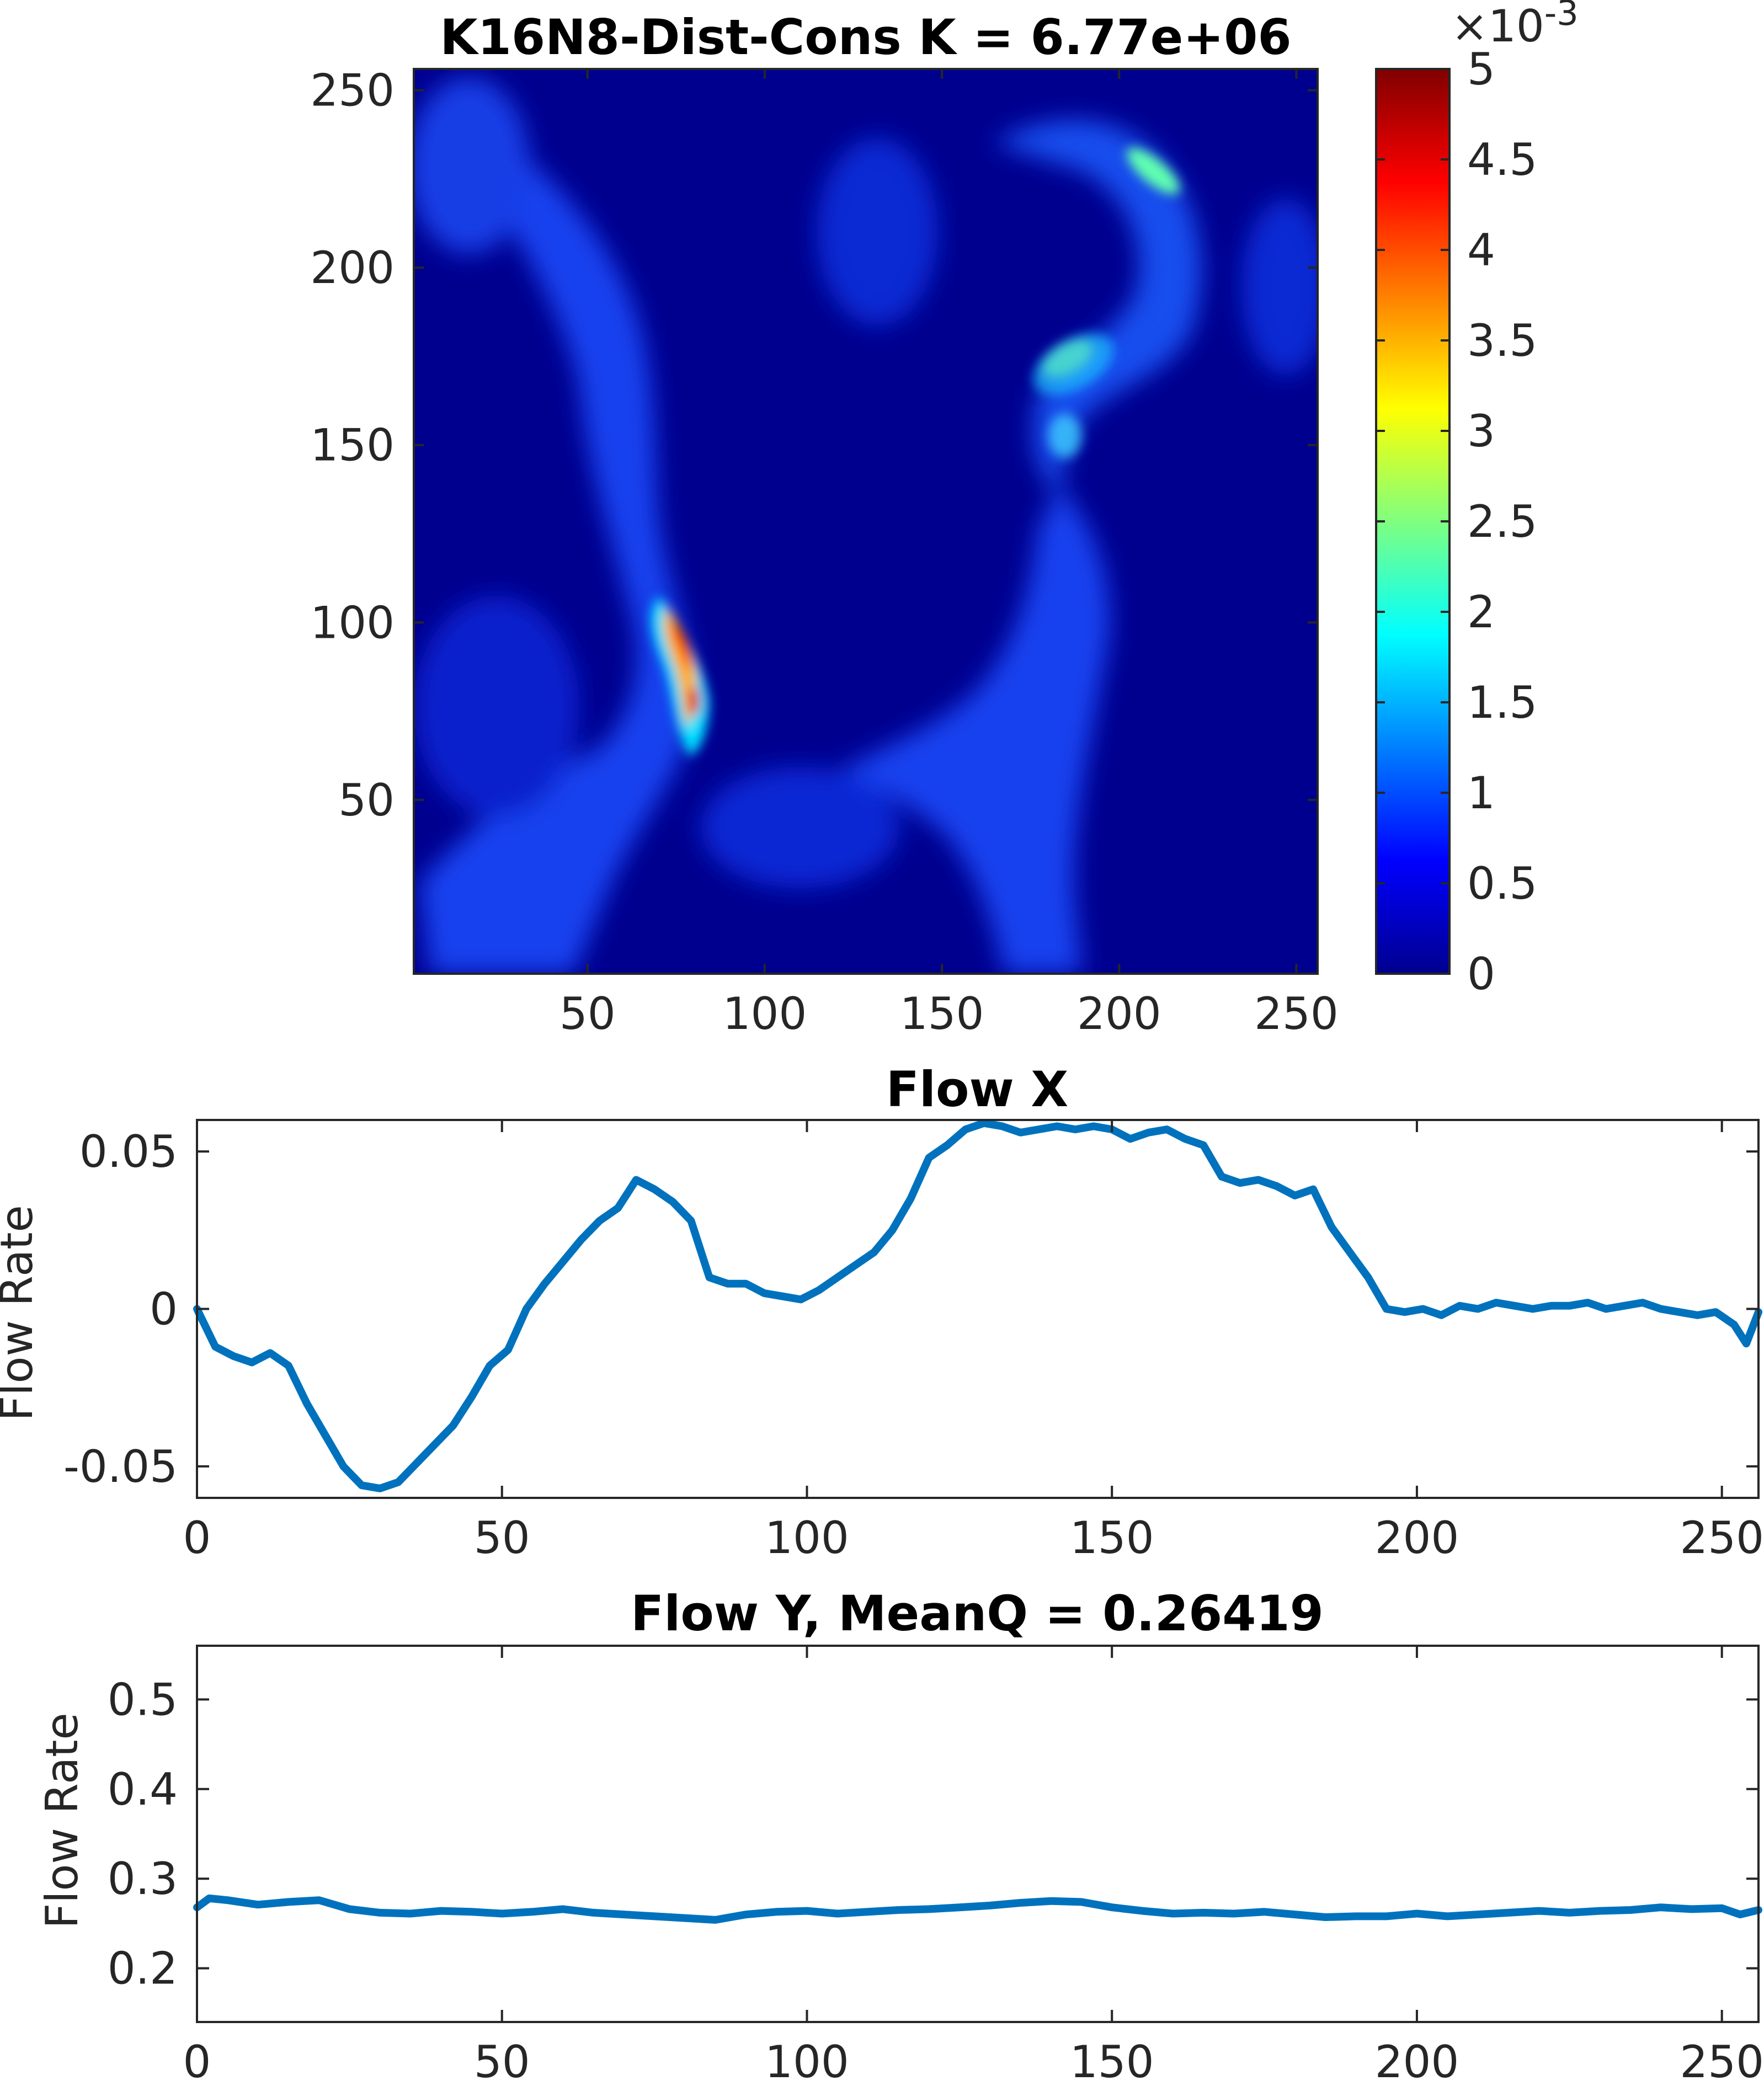  What do you see at coordinates (1417, 2061) in the screenshot?
I see `flow-y-x-tick-label: 200` at bounding box center [1417, 2061].